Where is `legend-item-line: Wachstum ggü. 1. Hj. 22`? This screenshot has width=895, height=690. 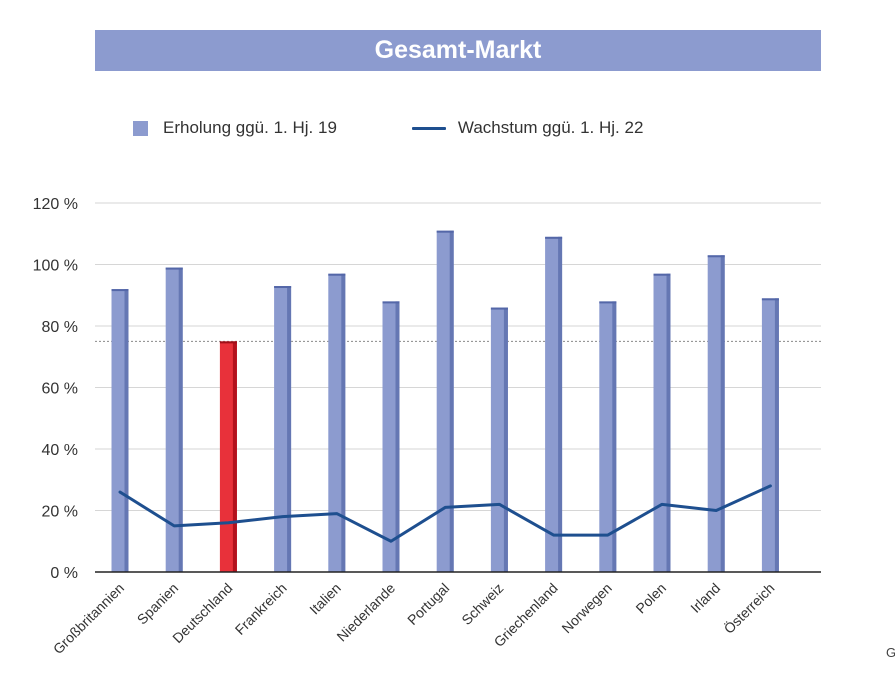
legend-item-line: Wachstum ggü. 1. Hj. 22 is located at coordinates (527, 128).